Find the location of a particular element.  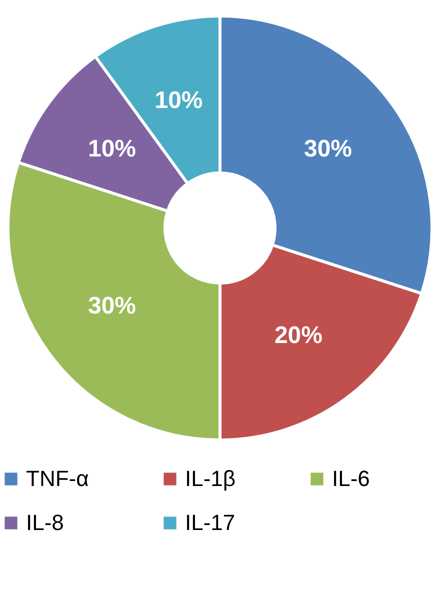

legend-label: IL-17 is located at coordinates (210, 522).